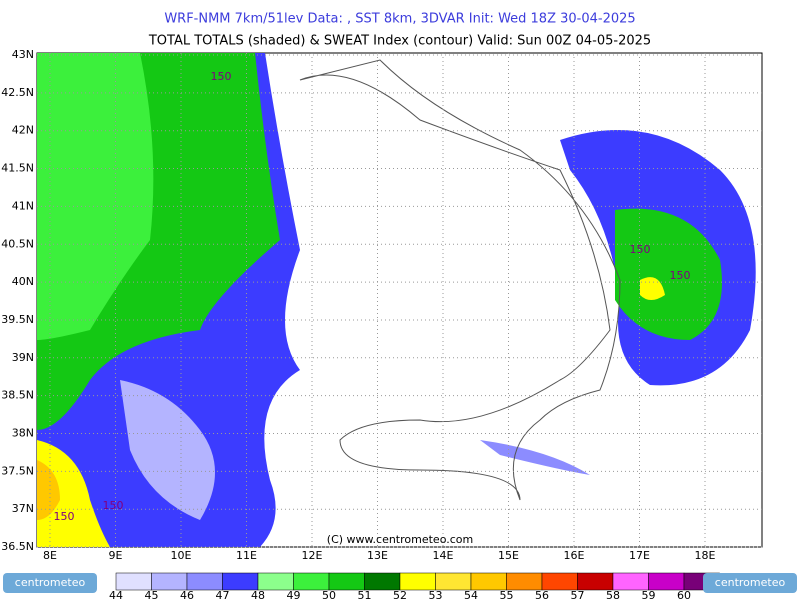 The width and height of the screenshot is (800, 604). I want to click on shade-46-south, so click(535, 457).